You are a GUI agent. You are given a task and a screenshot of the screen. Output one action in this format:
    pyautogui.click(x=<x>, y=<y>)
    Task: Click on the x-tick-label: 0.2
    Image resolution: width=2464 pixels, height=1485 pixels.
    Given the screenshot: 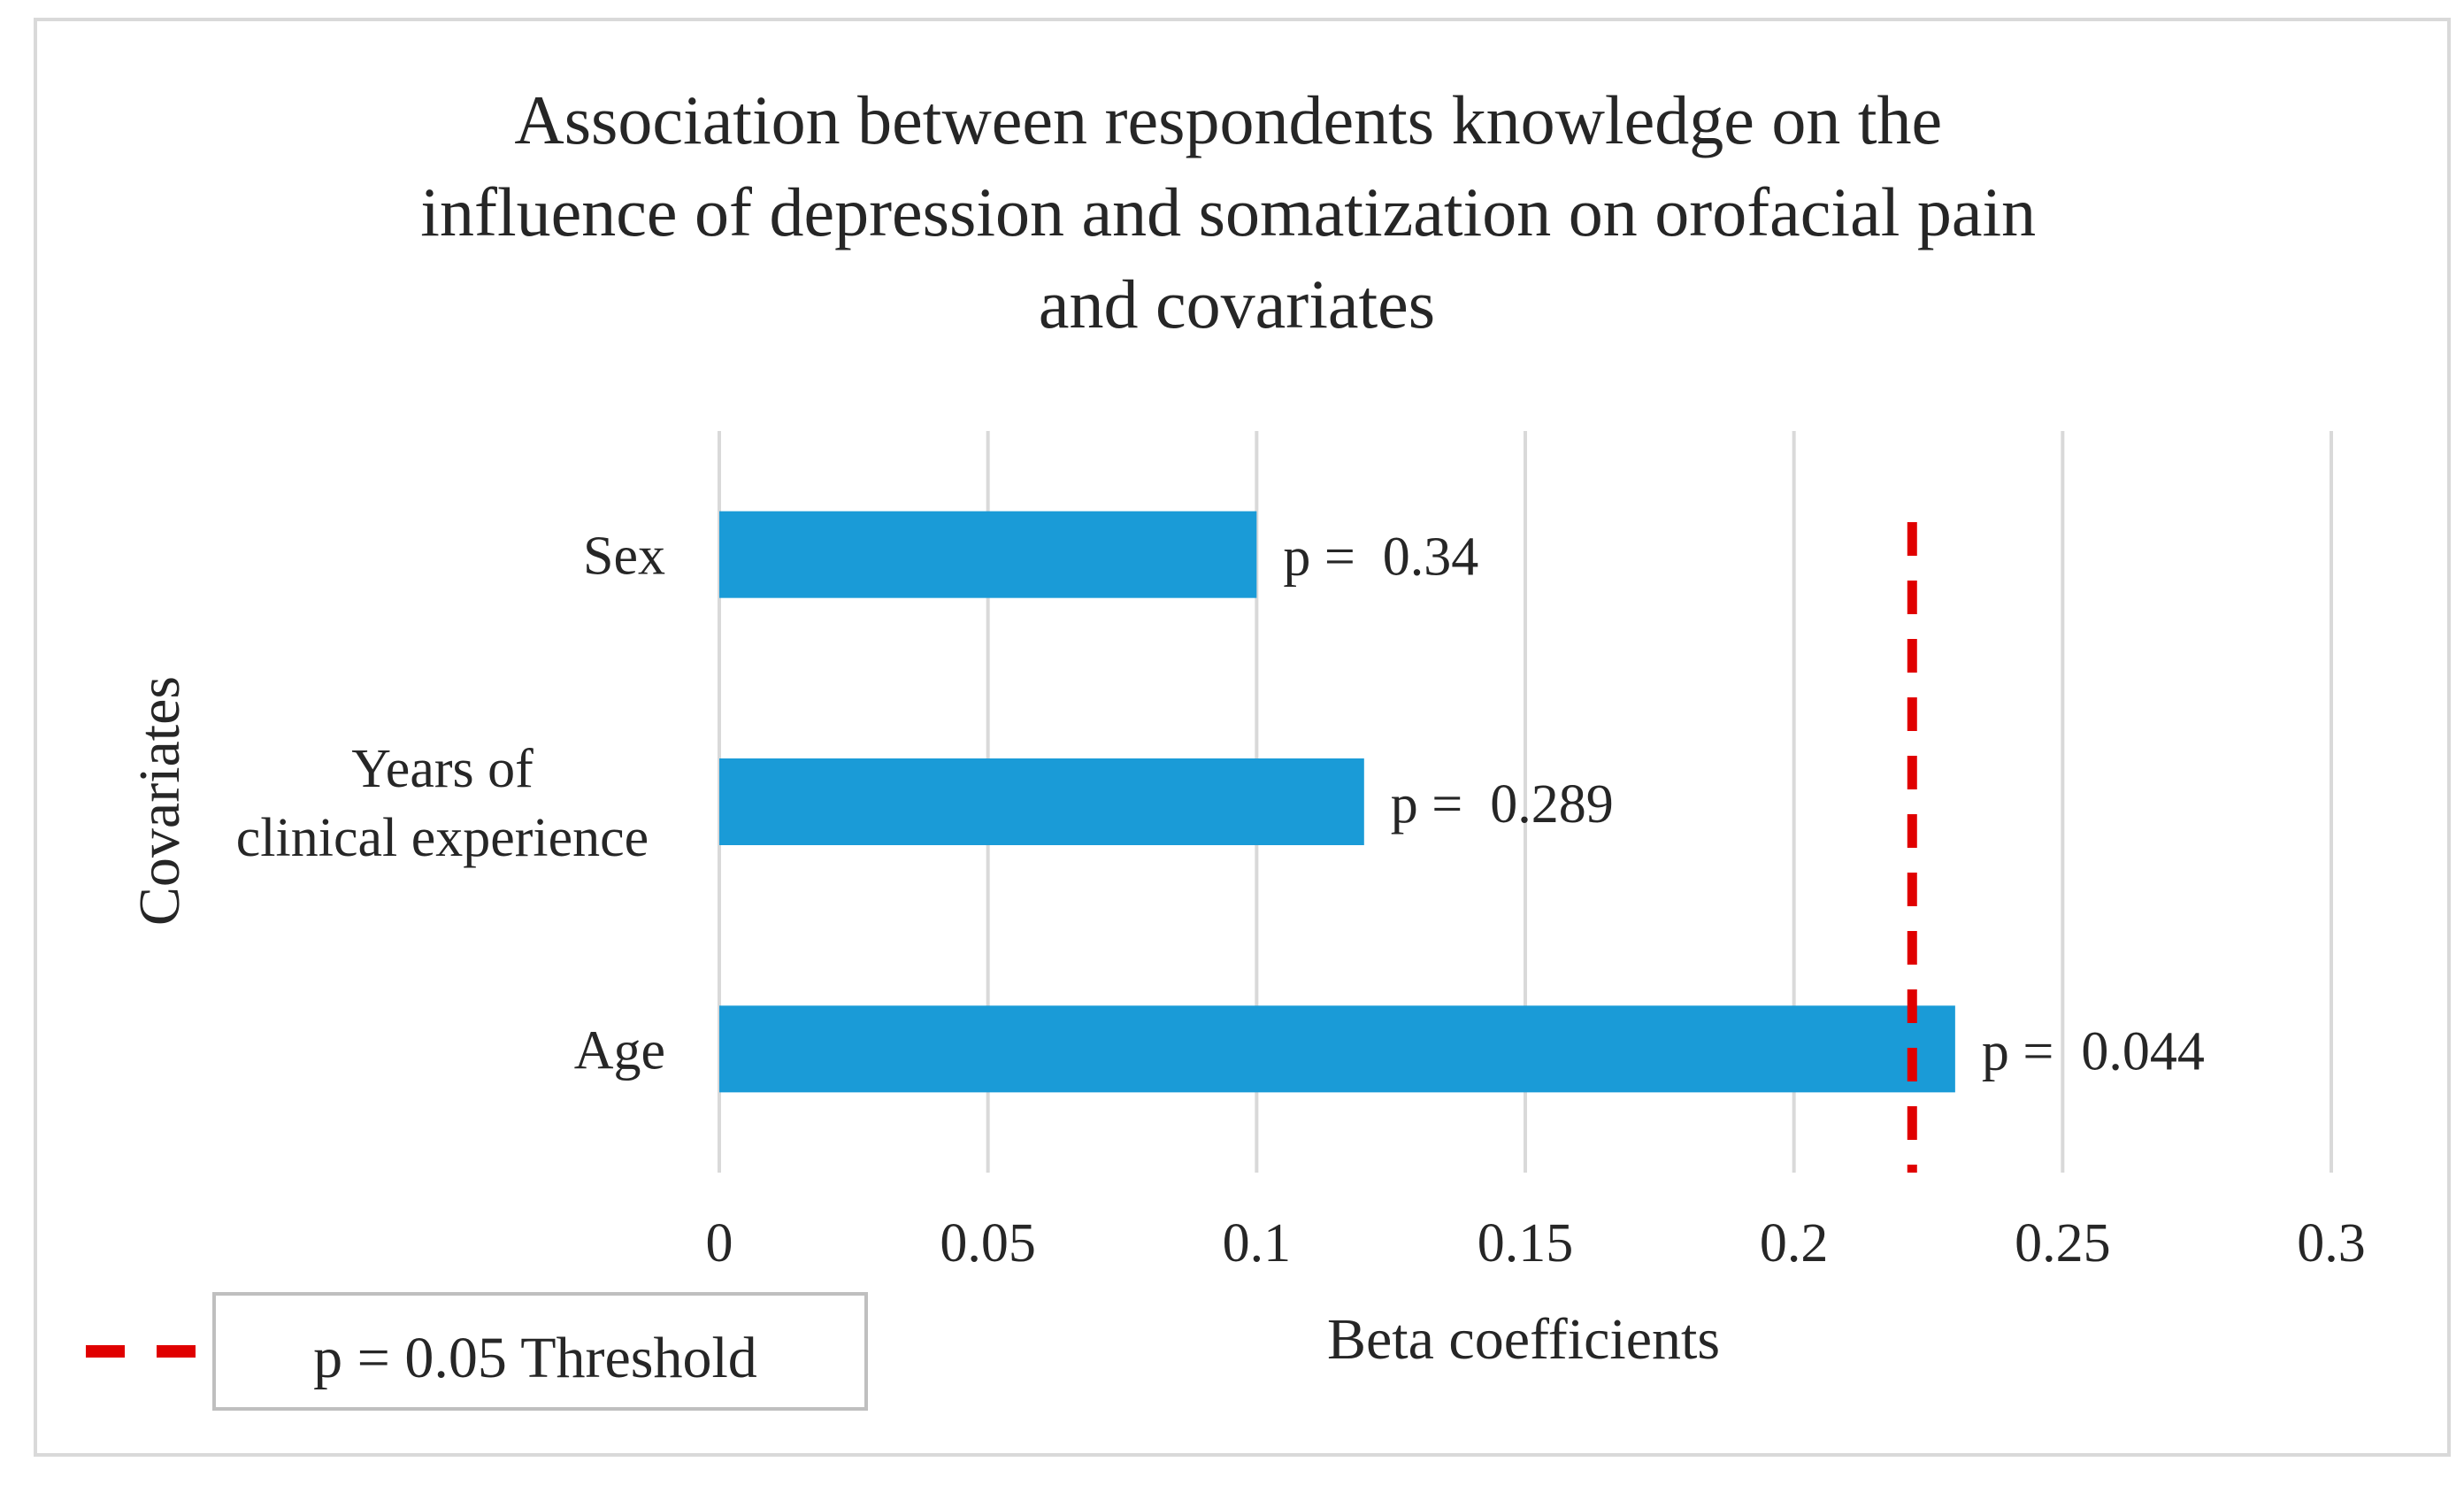 What is the action you would take?
    pyautogui.click(x=1795, y=1243)
    